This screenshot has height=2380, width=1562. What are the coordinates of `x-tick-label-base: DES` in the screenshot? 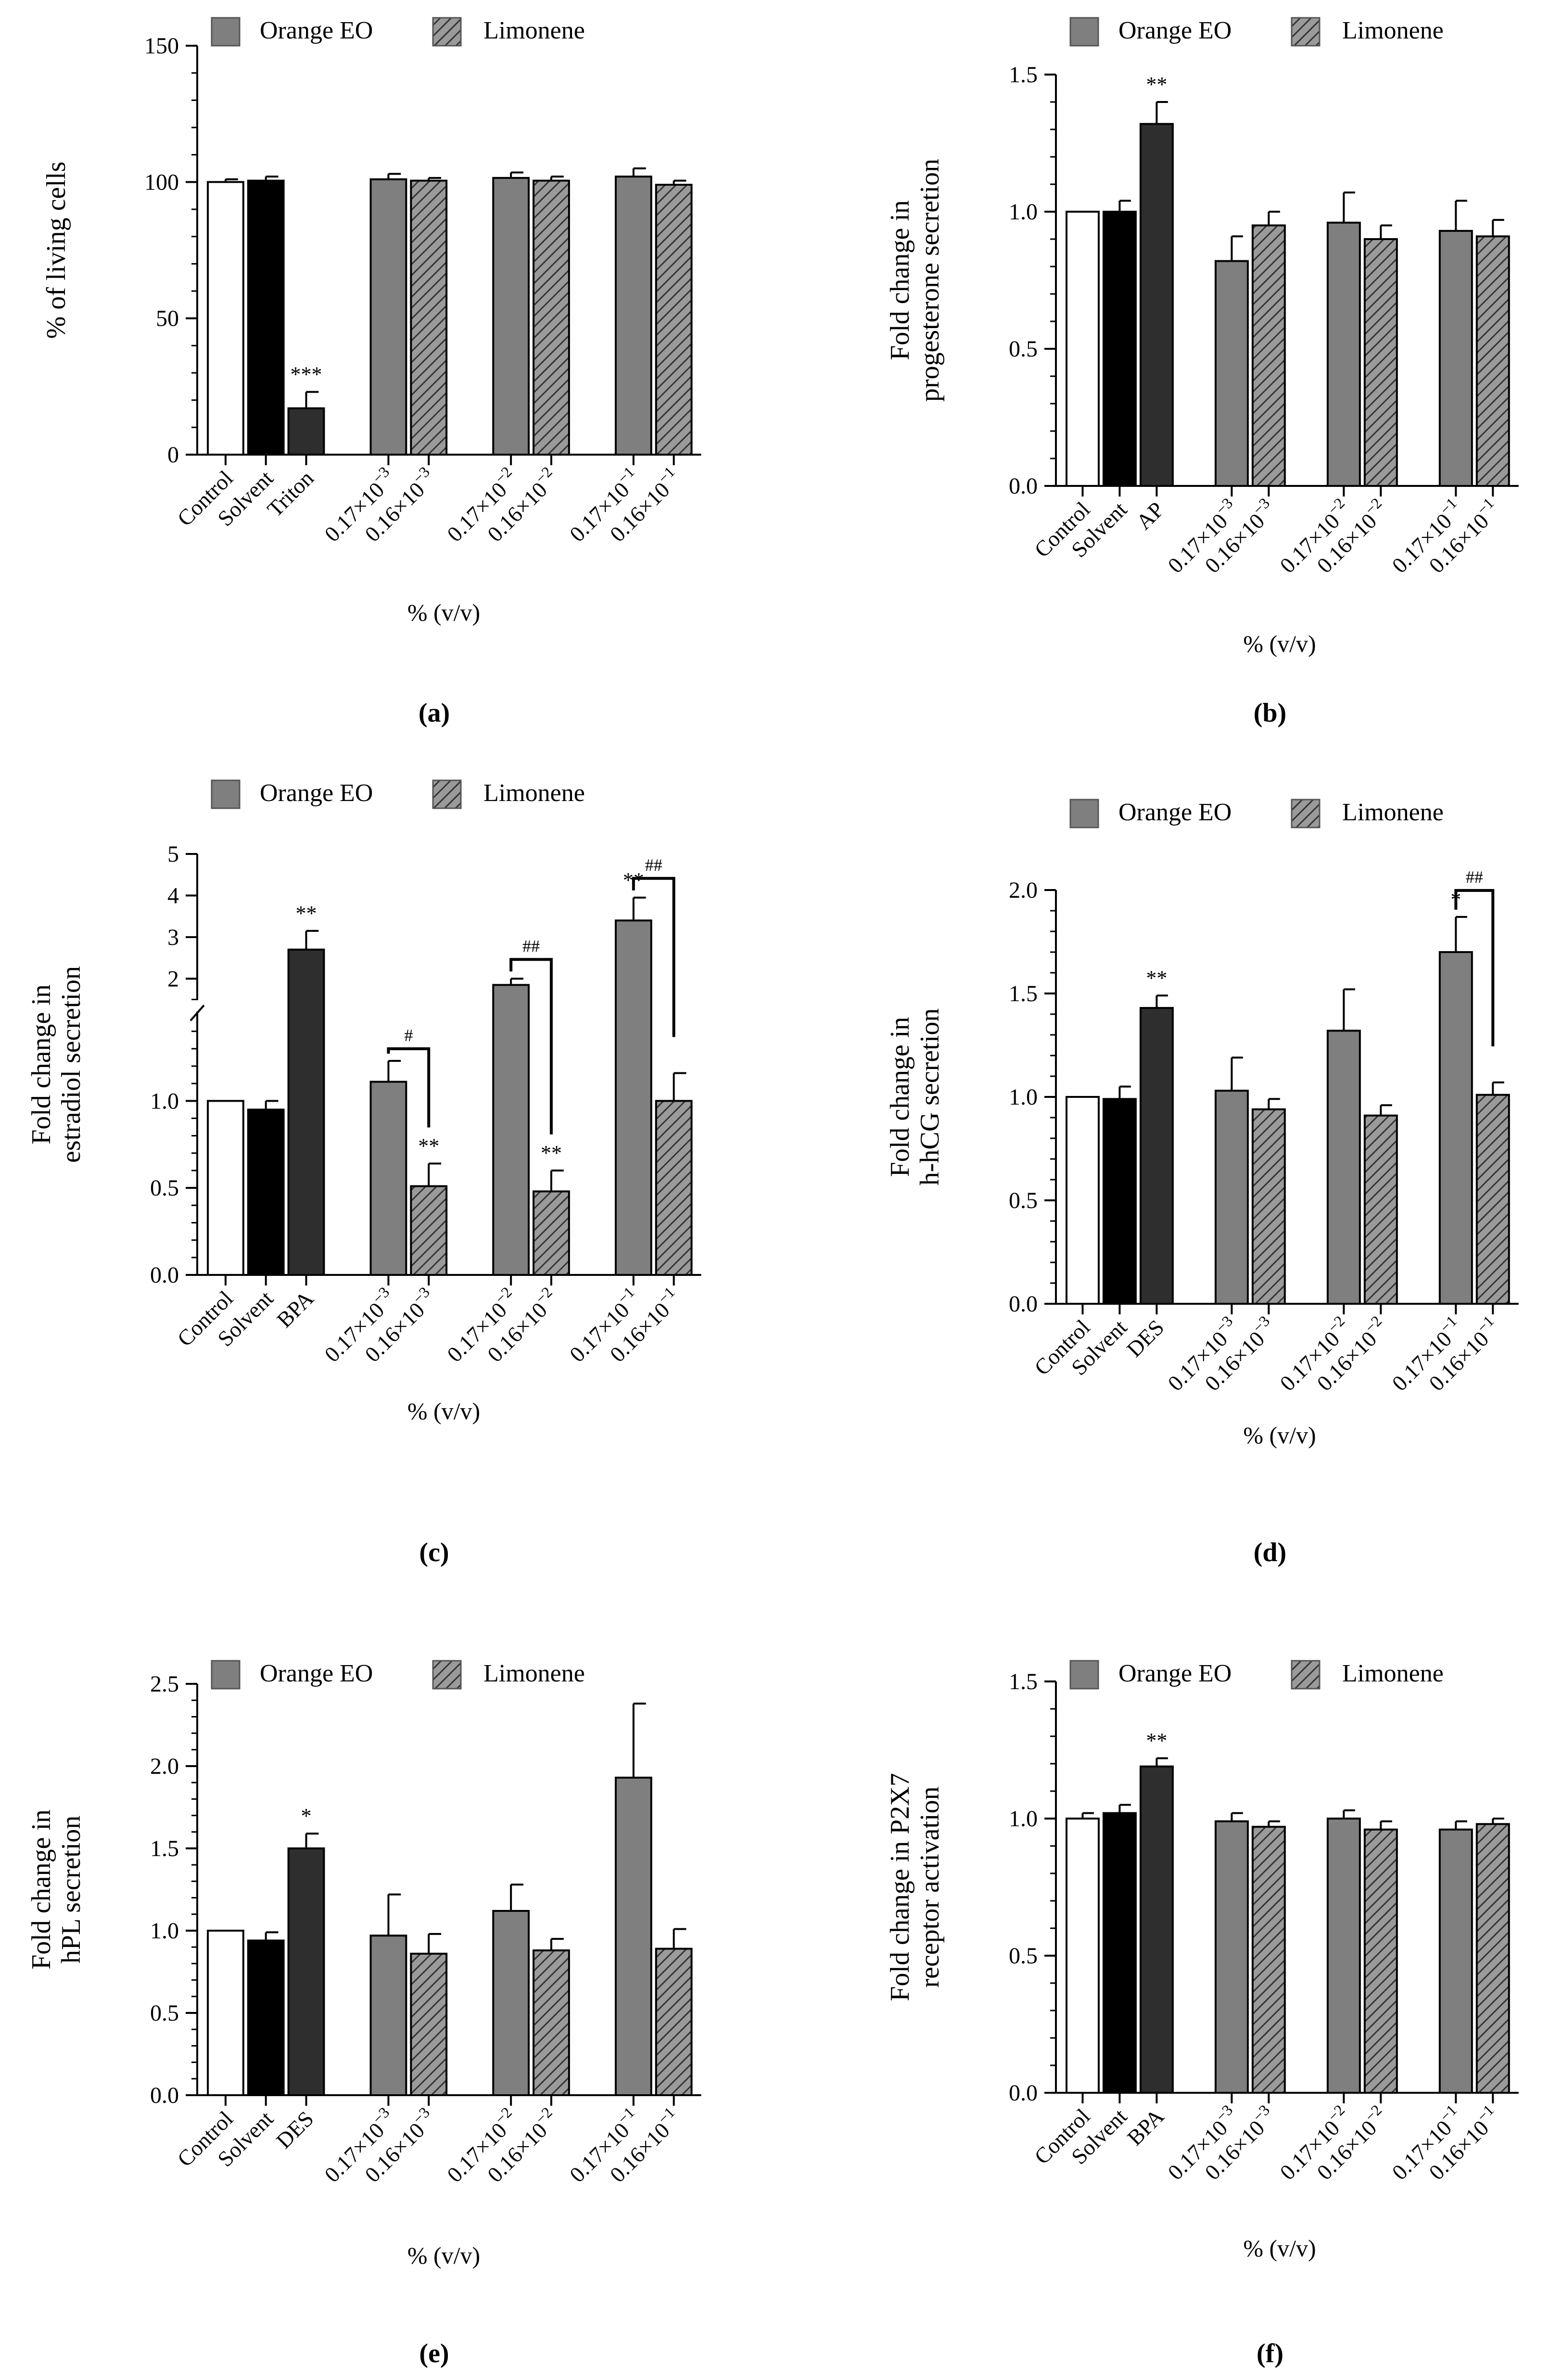 It's located at (1145, 1339).